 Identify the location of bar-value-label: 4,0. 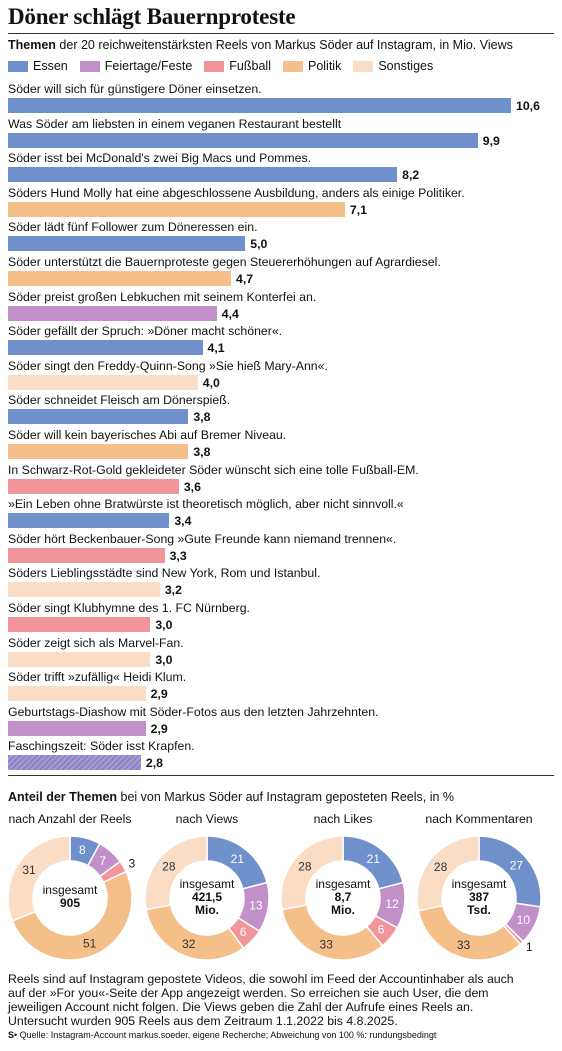
(211, 382).